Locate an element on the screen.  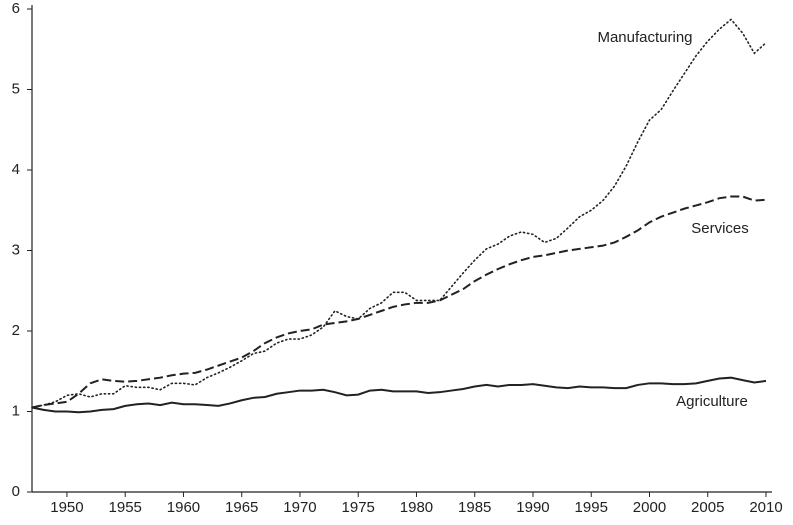
y-tick-label: 1 is located at coordinates (16, 410).